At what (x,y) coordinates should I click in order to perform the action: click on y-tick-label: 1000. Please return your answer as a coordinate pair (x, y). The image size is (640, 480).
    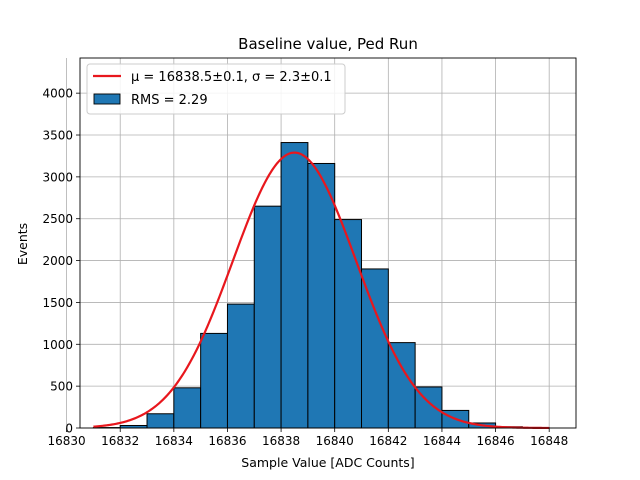
    Looking at the image, I should click on (57, 345).